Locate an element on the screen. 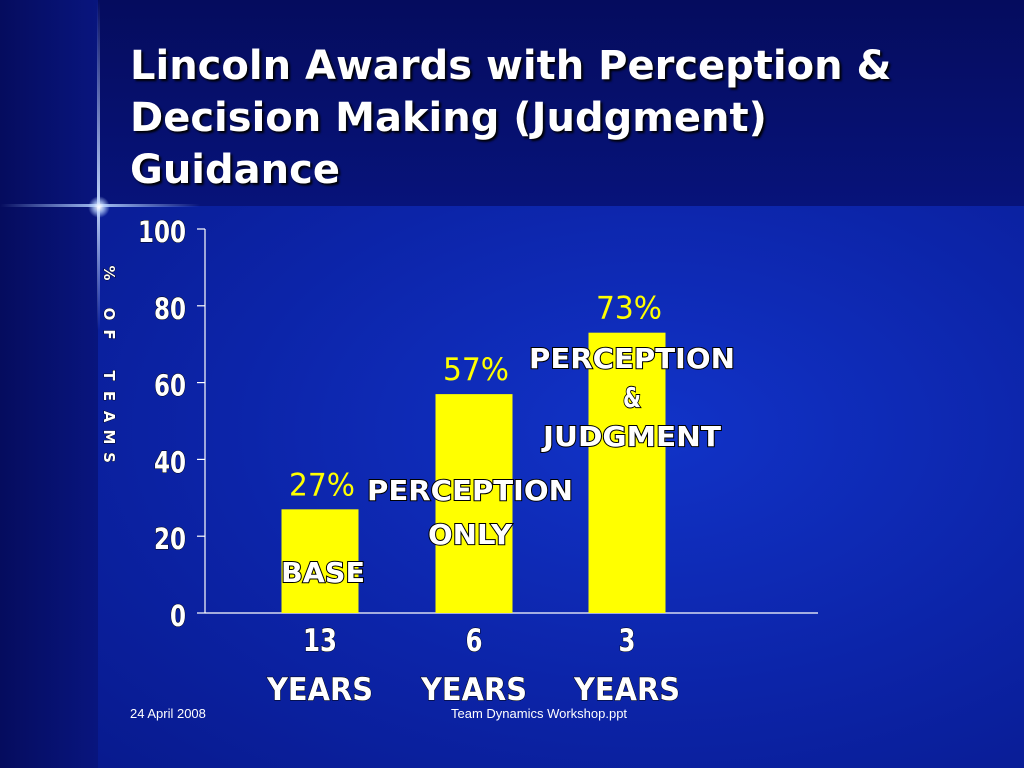  y-axis-title-letter: T is located at coordinates (109, 375).